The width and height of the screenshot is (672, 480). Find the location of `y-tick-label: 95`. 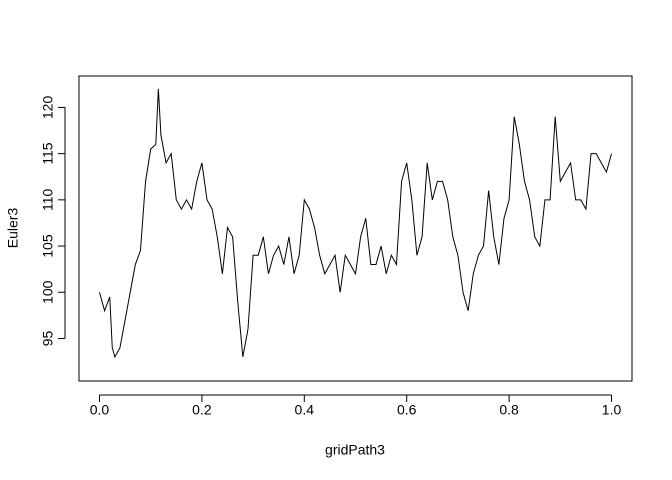

y-tick-label: 95 is located at coordinates (48, 338).